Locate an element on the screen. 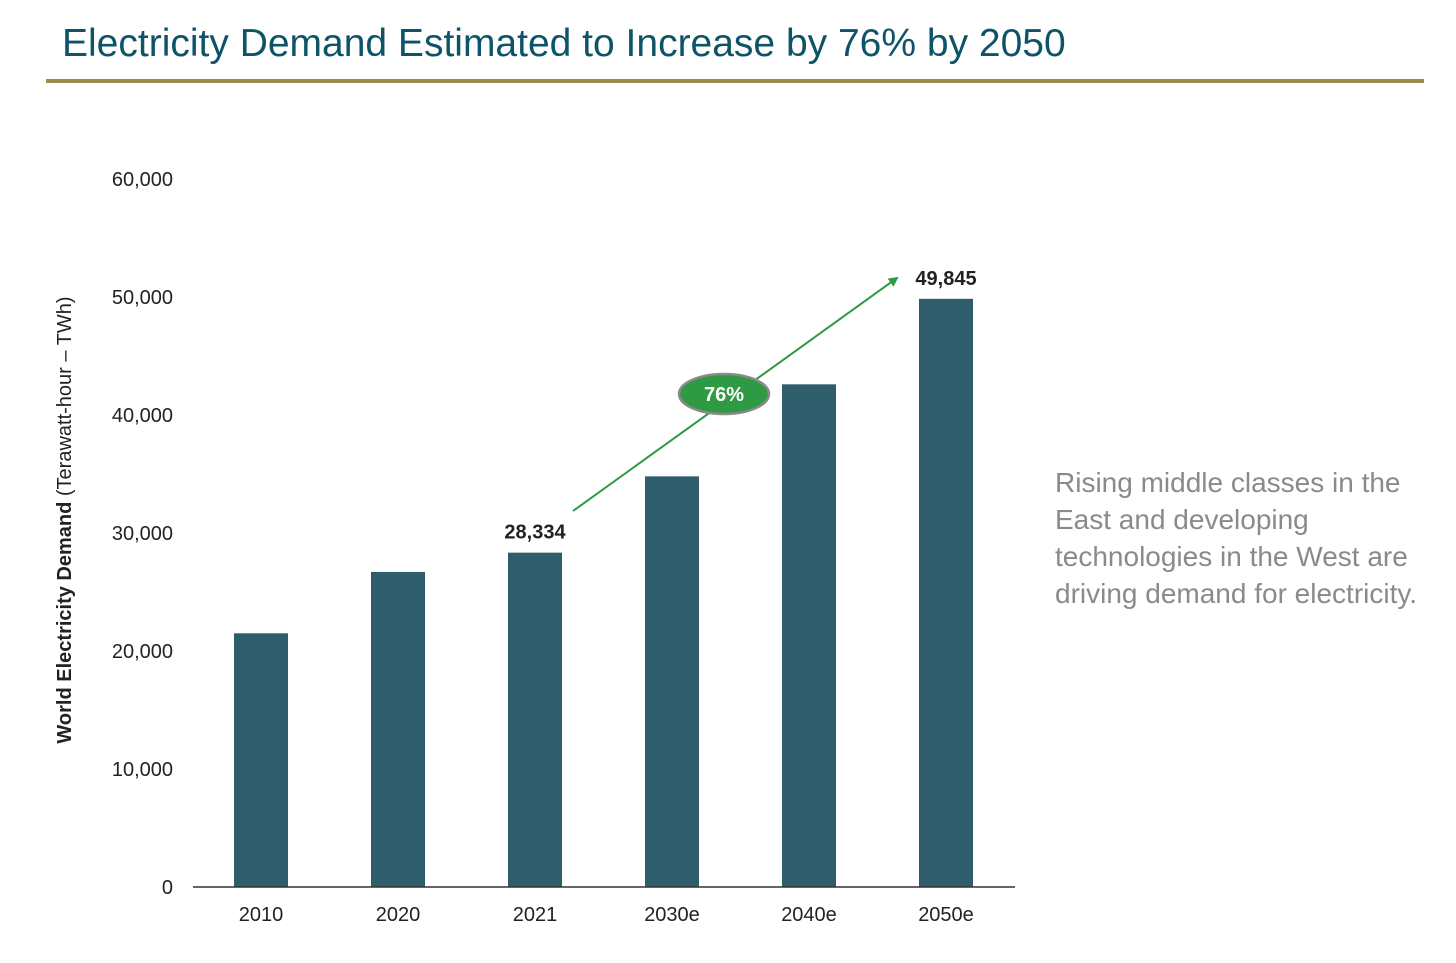  y-axis-label-unit: (Terawatt-hour – TWh) is located at coordinates (65, 398).